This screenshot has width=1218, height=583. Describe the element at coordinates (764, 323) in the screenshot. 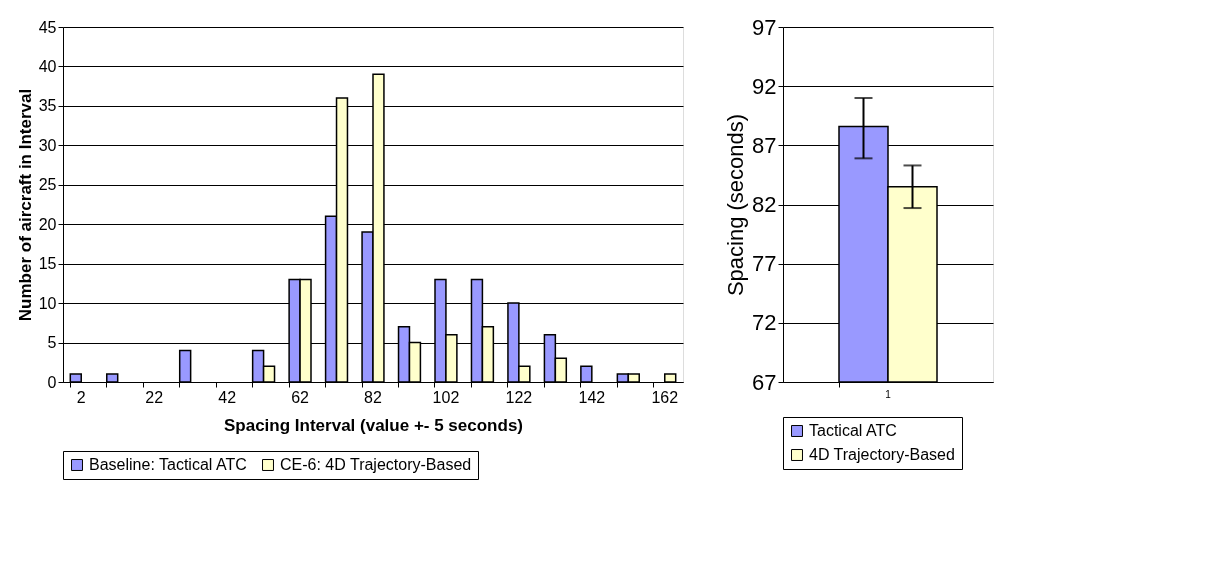

I see `y-tick-label: 72` at that location.